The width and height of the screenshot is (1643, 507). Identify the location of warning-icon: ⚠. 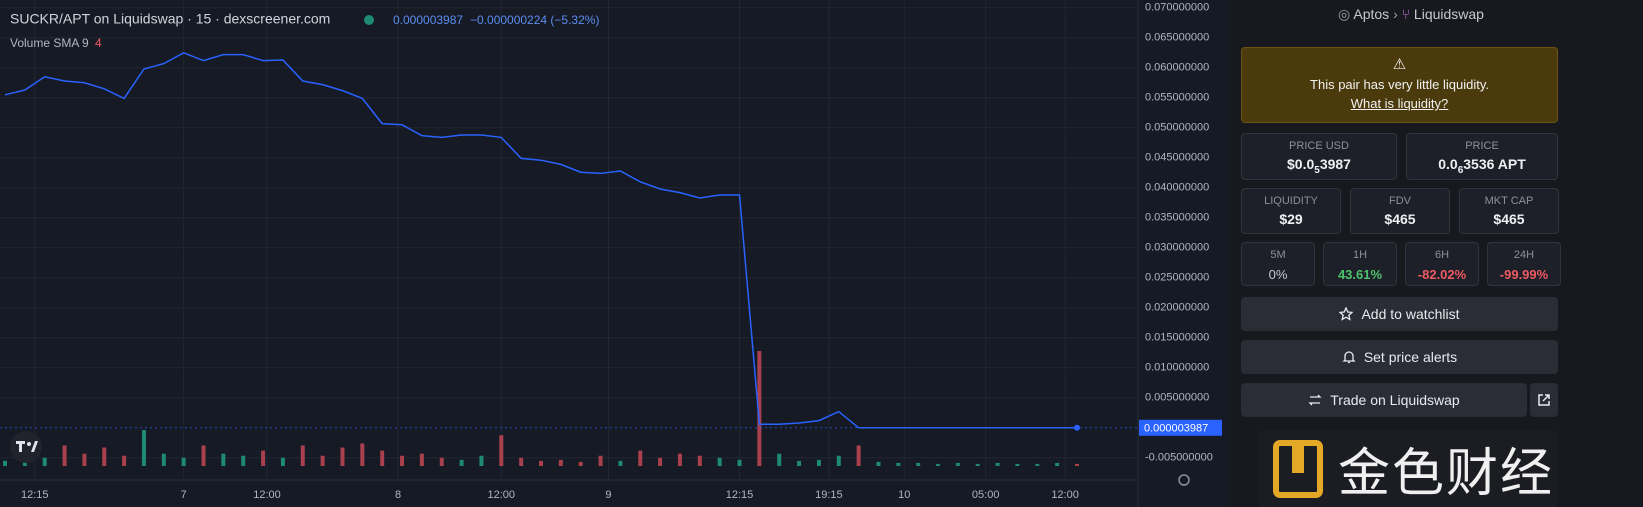
(1399, 64).